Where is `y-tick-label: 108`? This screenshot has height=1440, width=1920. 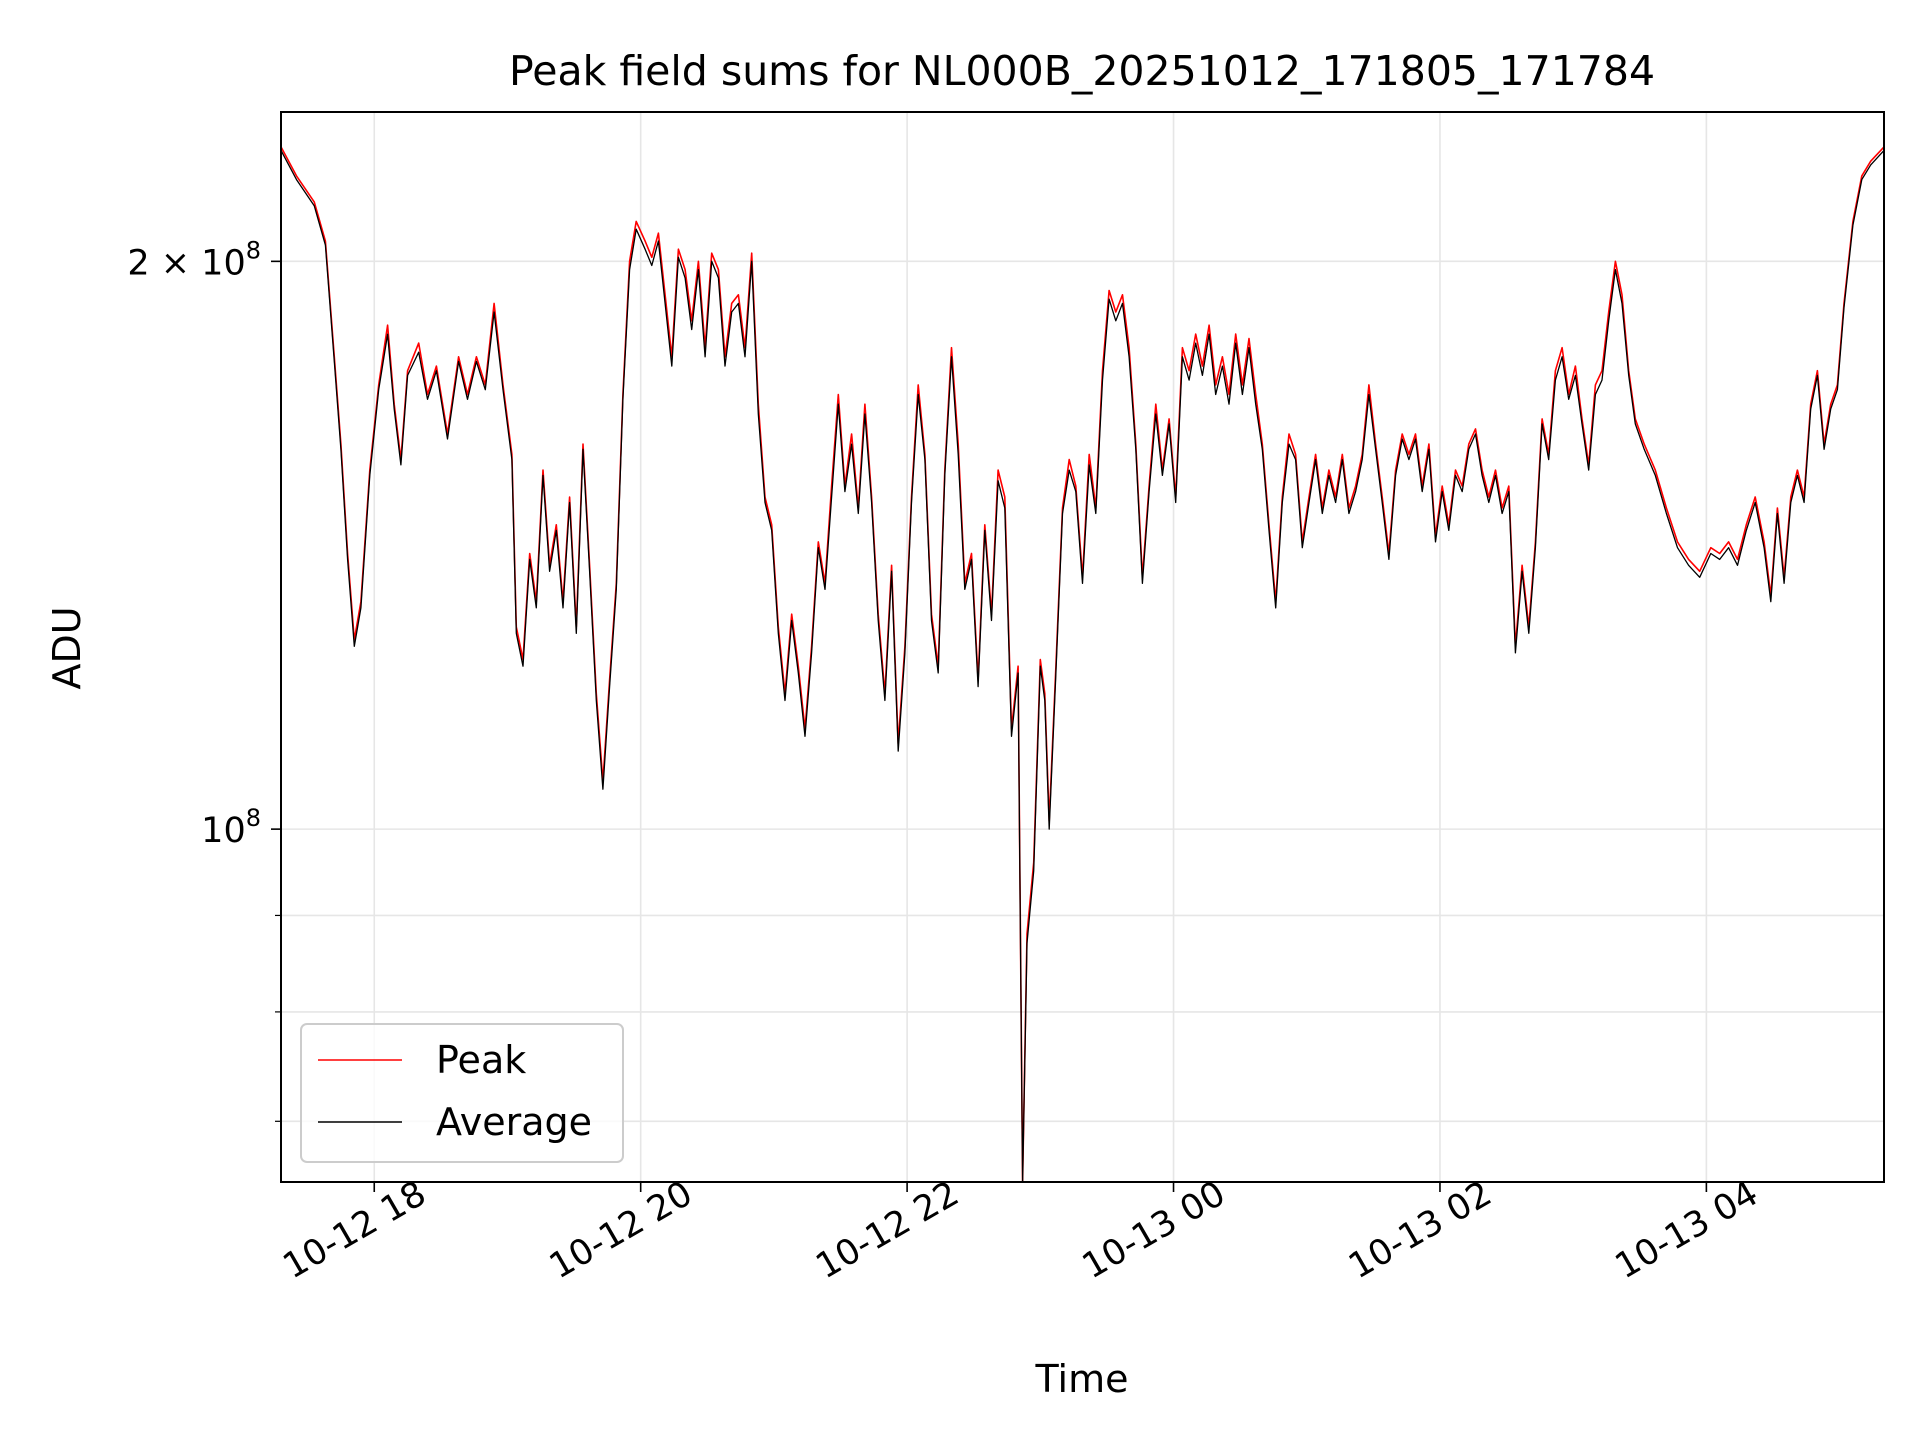 y-tick-label: 108 is located at coordinates (231, 827).